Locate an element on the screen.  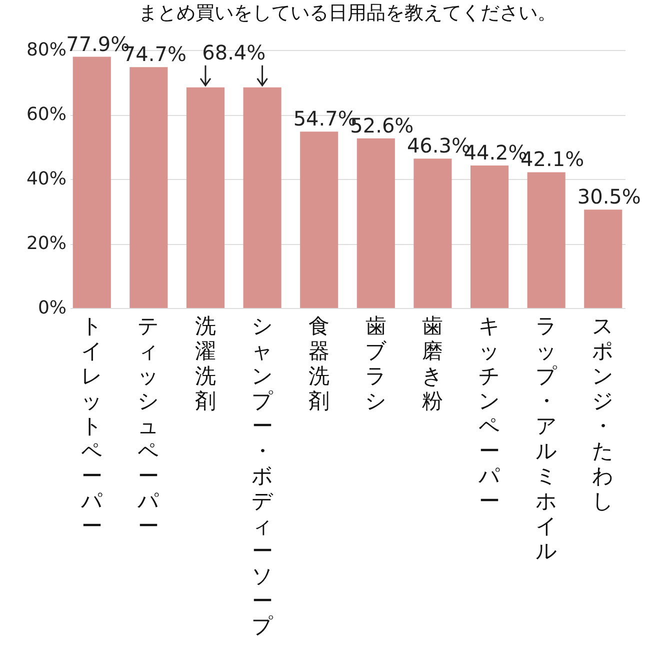
x-tick-label: 洗濯洗剤 is located at coordinates (205, 363).